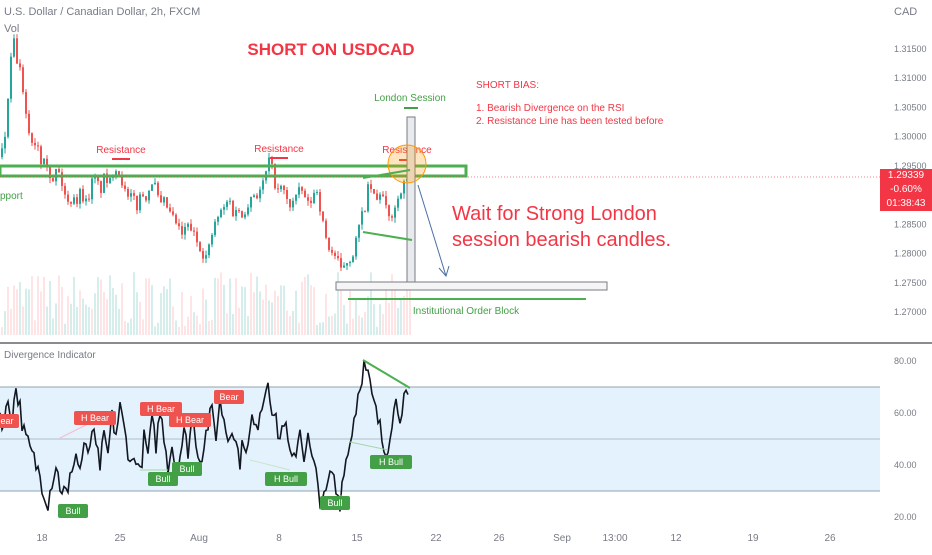  What do you see at coordinates (234, 171) in the screenshot?
I see `resistance-zone` at bounding box center [234, 171].